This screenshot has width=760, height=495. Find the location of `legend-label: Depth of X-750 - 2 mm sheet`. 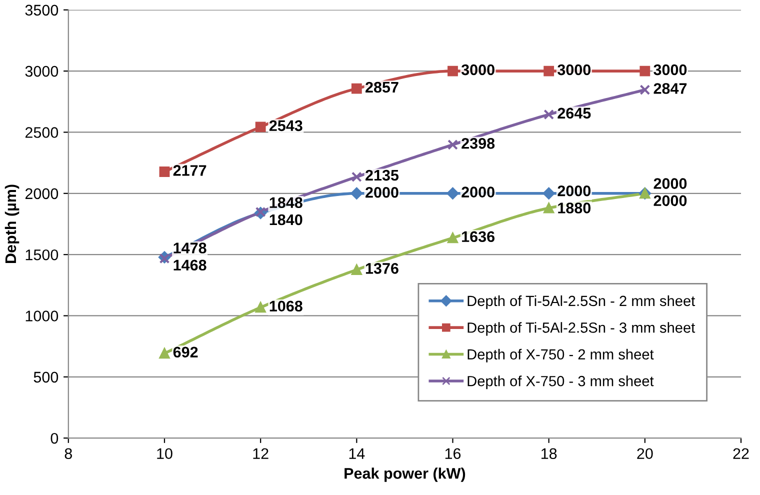

legend-label: Depth of X-750 - 2 mm sheet is located at coordinates (561, 355).